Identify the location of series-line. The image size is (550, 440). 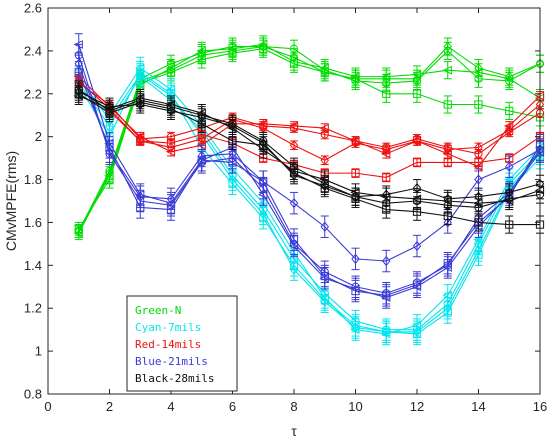
(309, 118).